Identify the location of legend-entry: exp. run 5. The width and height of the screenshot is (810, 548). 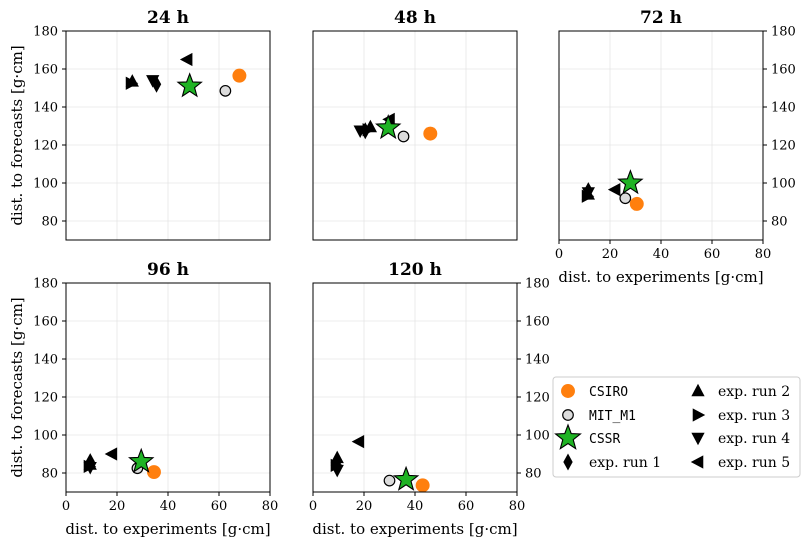
(740, 463).